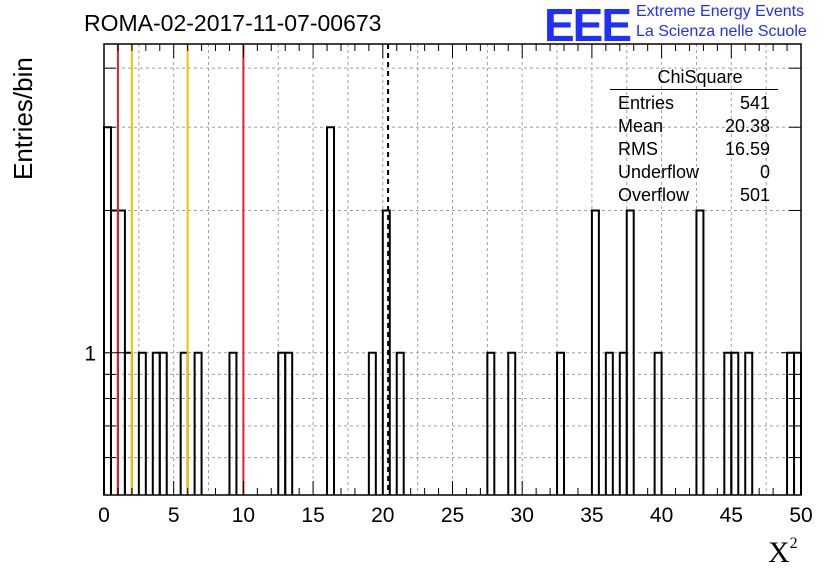 The width and height of the screenshot is (836, 572). What do you see at coordinates (659, 172) in the screenshot?
I see `stats-label: Underflow` at bounding box center [659, 172].